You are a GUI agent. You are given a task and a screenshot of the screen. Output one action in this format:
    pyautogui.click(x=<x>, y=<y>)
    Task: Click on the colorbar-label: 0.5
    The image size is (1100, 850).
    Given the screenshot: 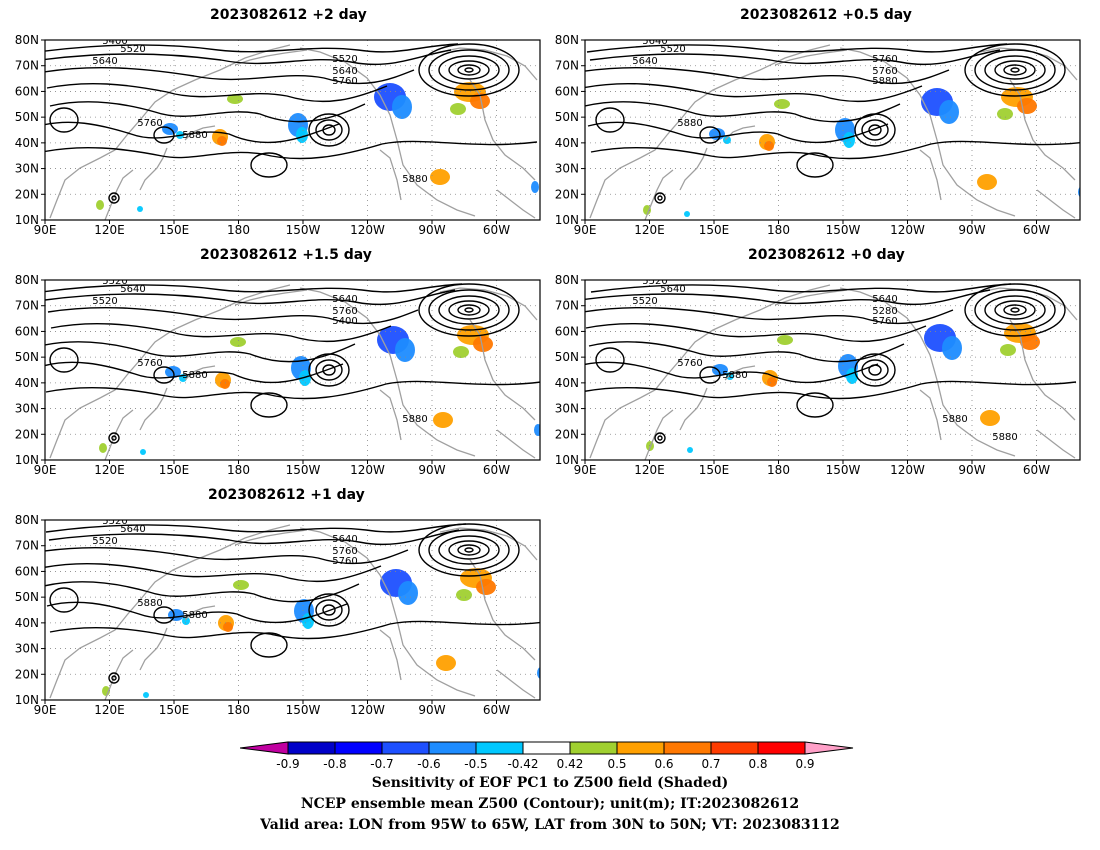 What is the action you would take?
    pyautogui.click(x=616, y=764)
    